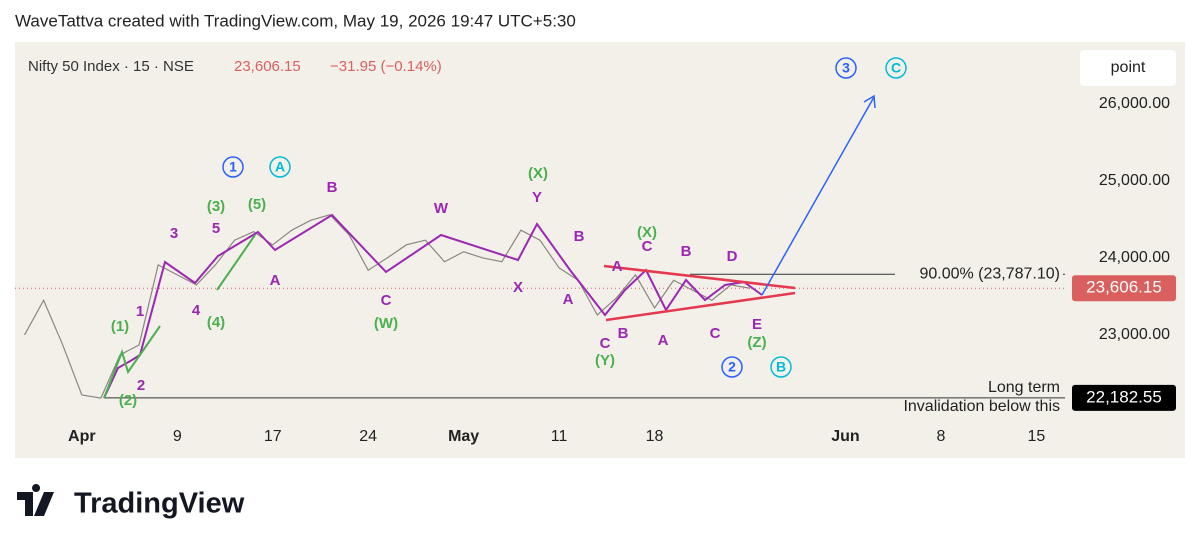 This screenshot has width=1200, height=551. What do you see at coordinates (463, 436) in the screenshot?
I see `x-tick-label: May` at bounding box center [463, 436].